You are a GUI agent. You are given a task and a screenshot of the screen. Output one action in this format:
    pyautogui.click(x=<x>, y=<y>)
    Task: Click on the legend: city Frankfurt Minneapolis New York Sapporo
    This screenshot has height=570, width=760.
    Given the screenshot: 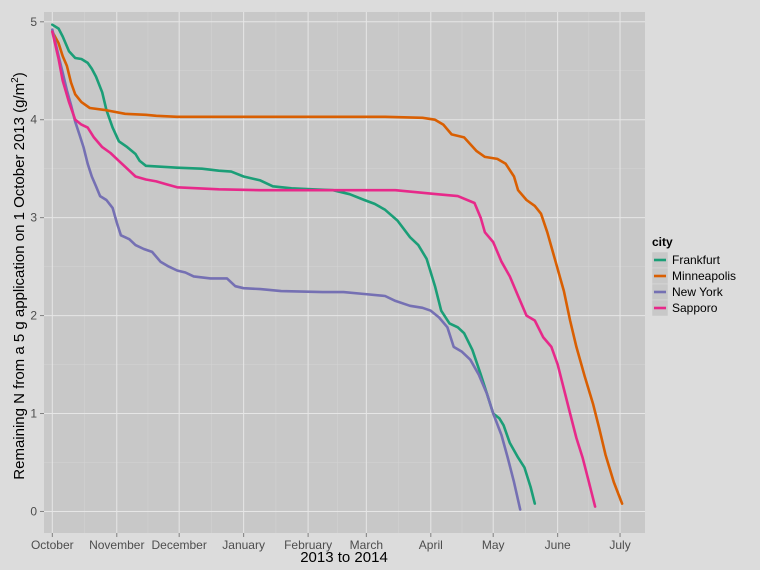 What is the action you would take?
    pyautogui.click(x=693, y=276)
    